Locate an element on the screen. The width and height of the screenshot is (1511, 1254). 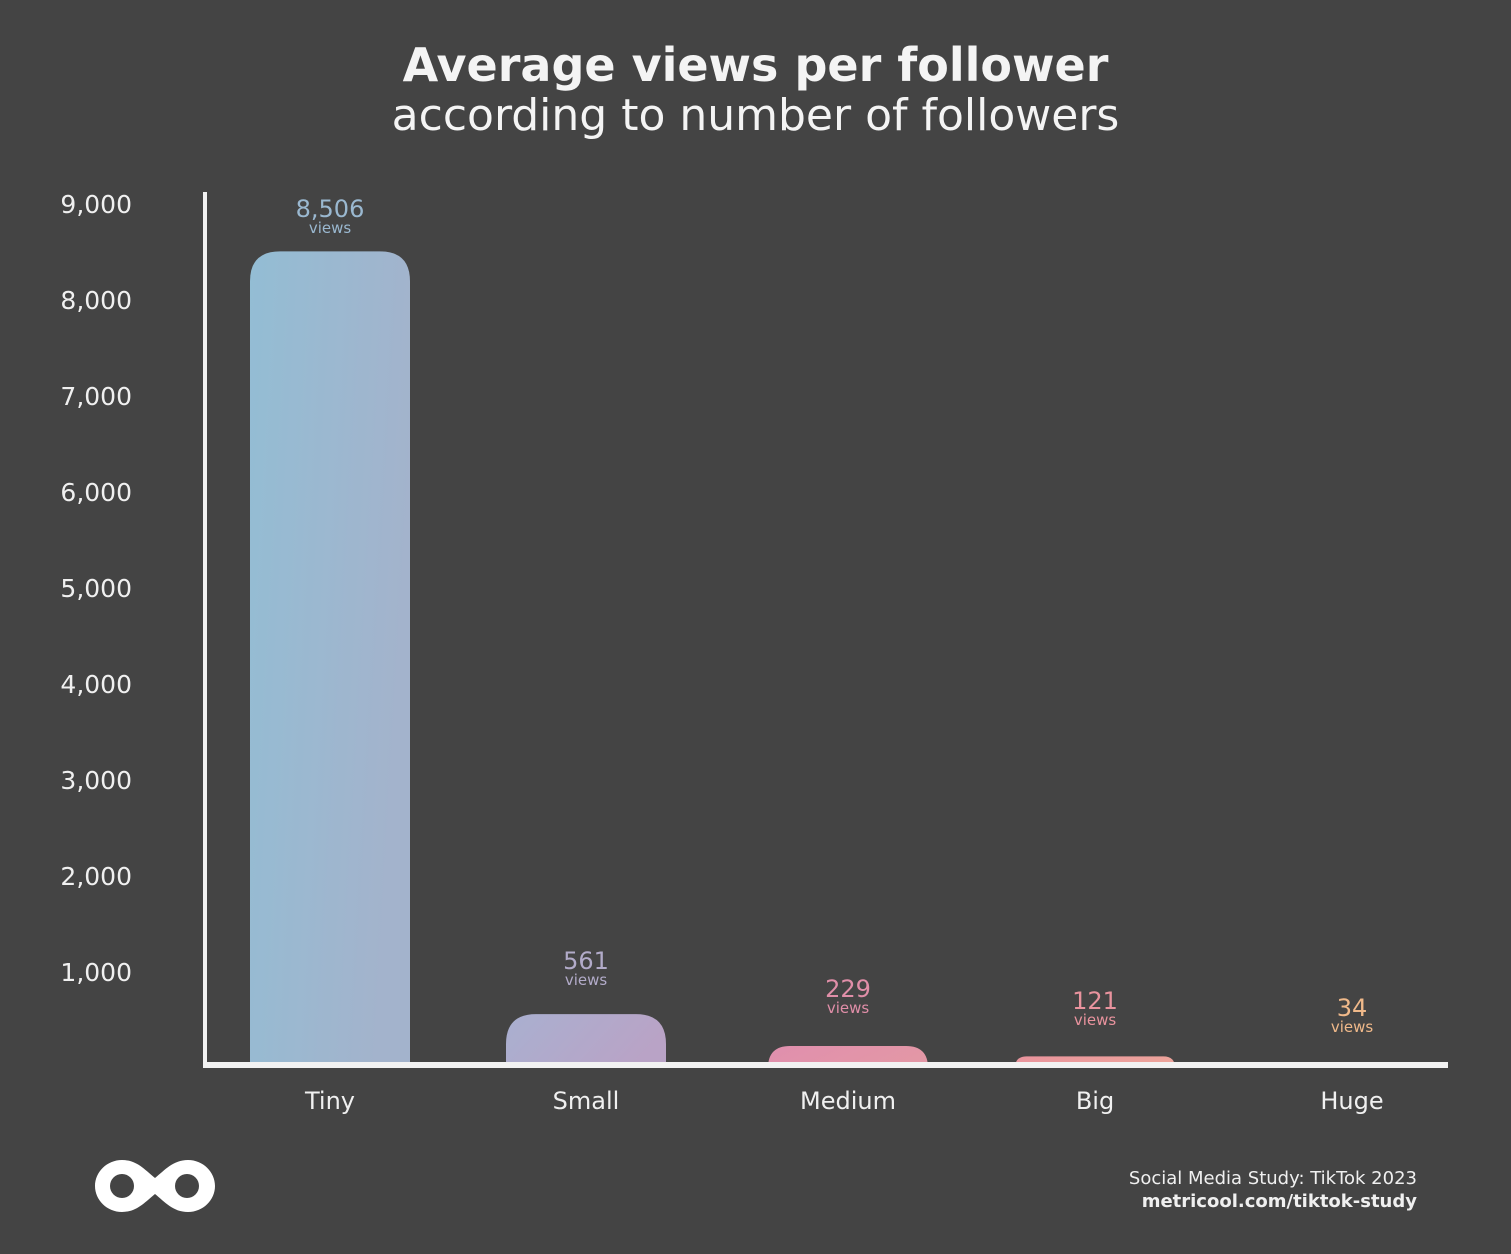
y-tick-label: 5,000 is located at coordinates (96, 588).